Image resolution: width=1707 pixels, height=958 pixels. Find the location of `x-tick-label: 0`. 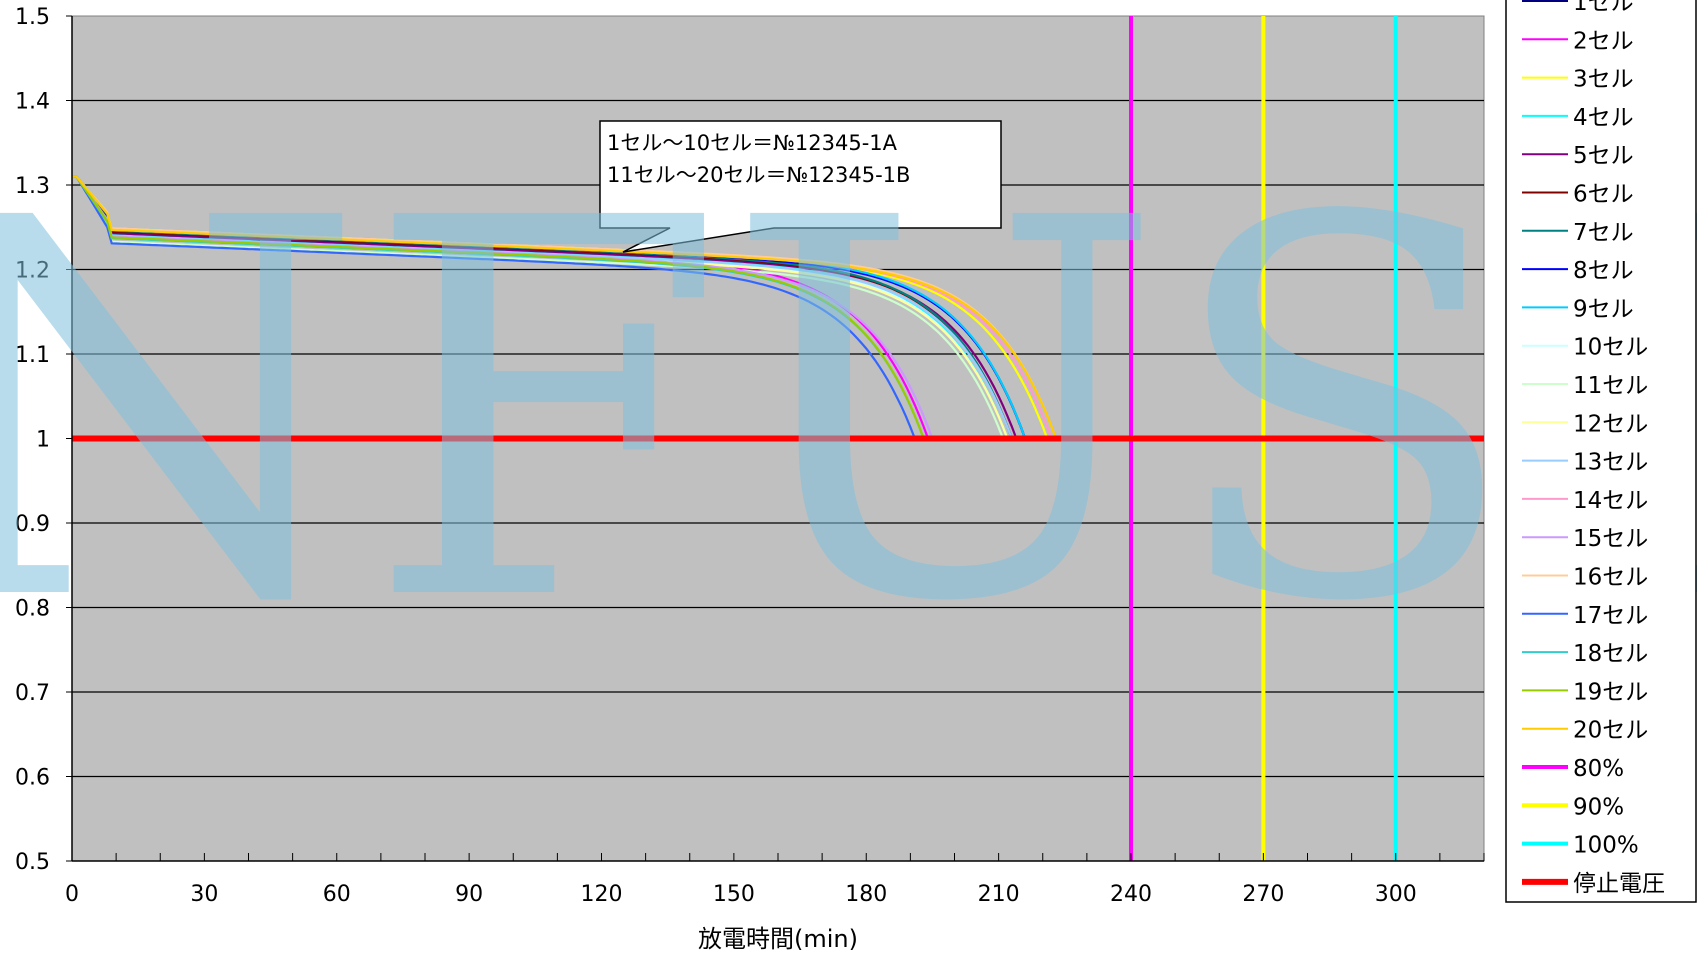

x-tick-label: 0 is located at coordinates (72, 894).